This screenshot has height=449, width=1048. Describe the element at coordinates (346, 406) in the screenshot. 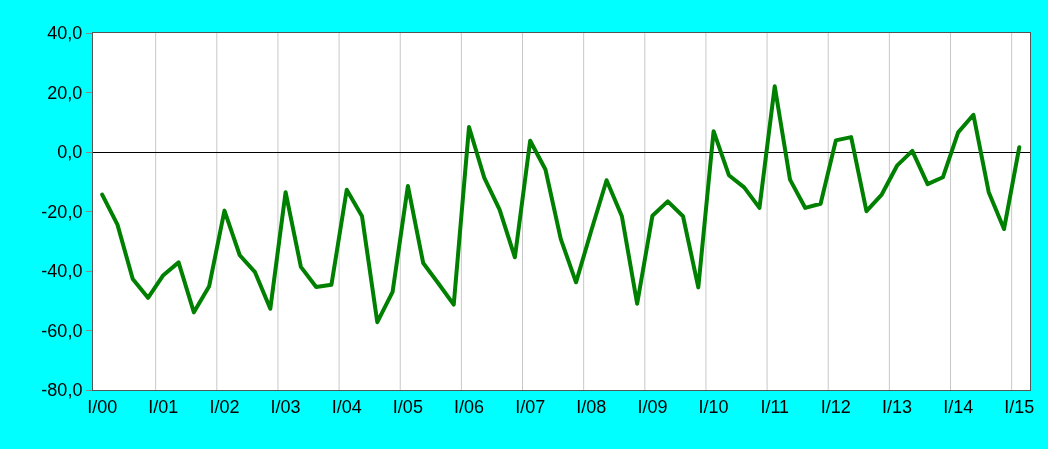

I see `x-tick-label: I/04` at that location.